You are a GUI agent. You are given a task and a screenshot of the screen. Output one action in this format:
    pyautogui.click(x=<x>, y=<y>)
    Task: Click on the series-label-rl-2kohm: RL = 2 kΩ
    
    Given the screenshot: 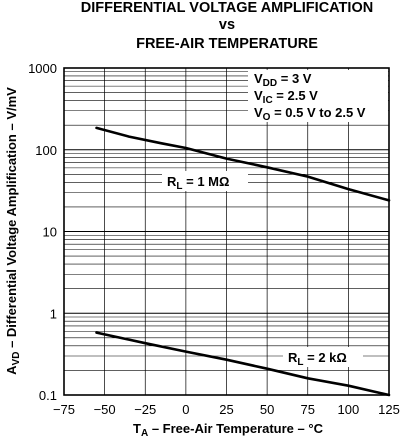 What is the action you would take?
    pyautogui.click(x=317, y=359)
    